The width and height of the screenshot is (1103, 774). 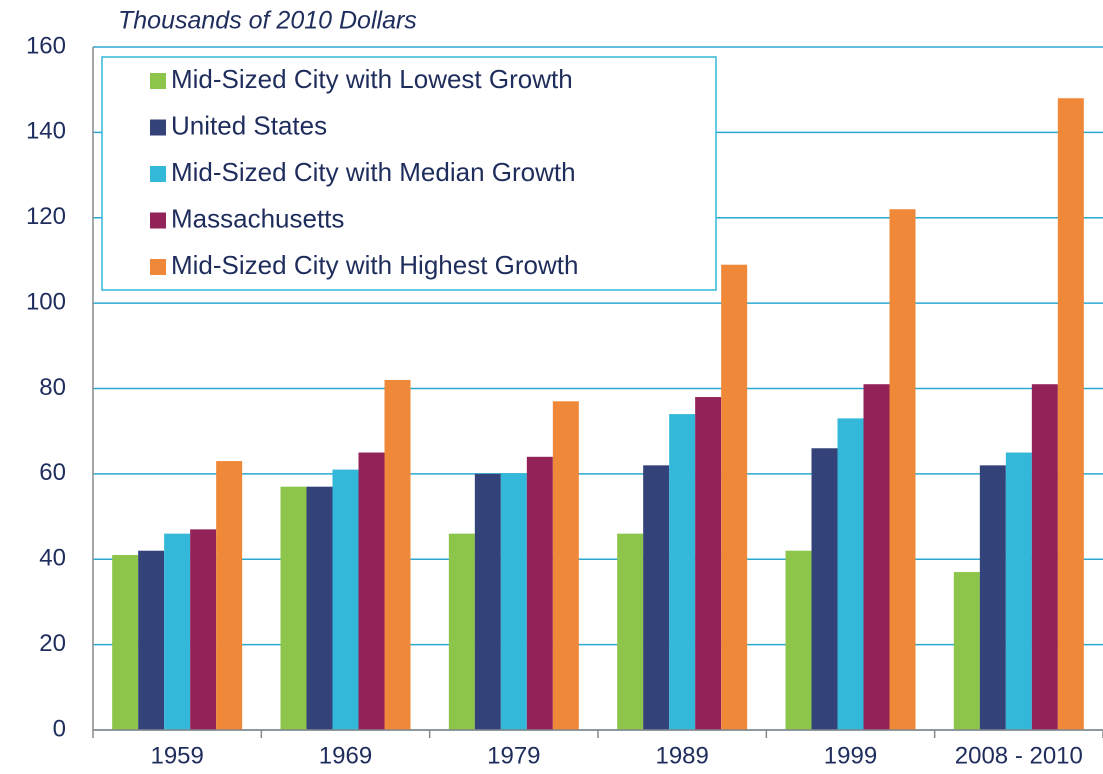 I want to click on x-tick-label: 1979, so click(x=513, y=755).